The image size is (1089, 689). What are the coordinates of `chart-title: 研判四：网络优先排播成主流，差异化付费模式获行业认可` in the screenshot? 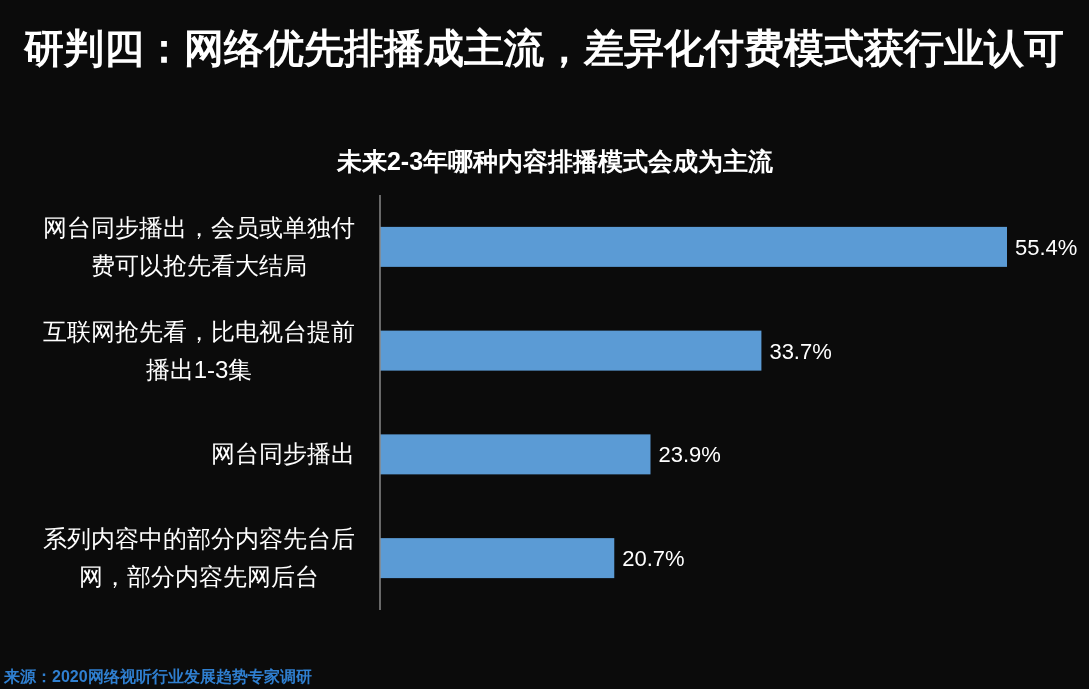 It's located at (543, 48).